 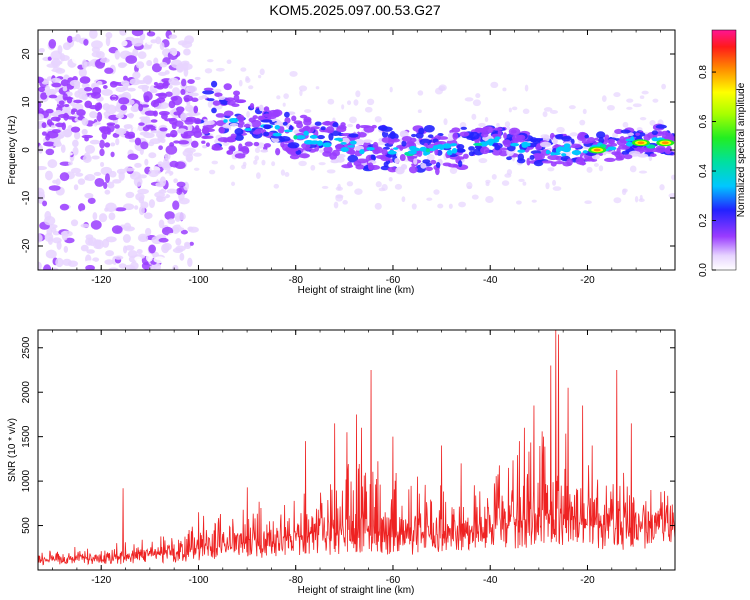 What do you see at coordinates (26, 347) in the screenshot?
I see `snr-y-tick-label: 2500` at bounding box center [26, 347].